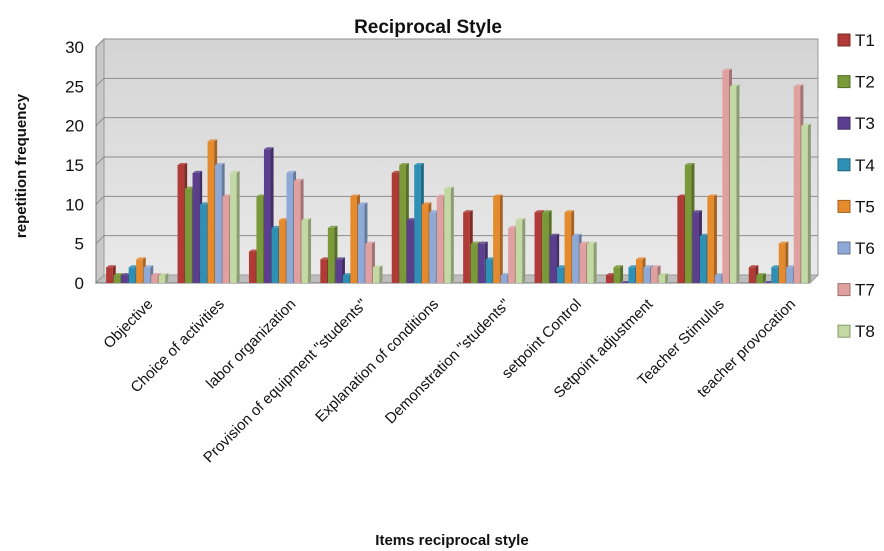 This screenshot has height=551, width=884. What do you see at coordinates (865, 40) in the screenshot?
I see `legend-label-T1: T1` at bounding box center [865, 40].